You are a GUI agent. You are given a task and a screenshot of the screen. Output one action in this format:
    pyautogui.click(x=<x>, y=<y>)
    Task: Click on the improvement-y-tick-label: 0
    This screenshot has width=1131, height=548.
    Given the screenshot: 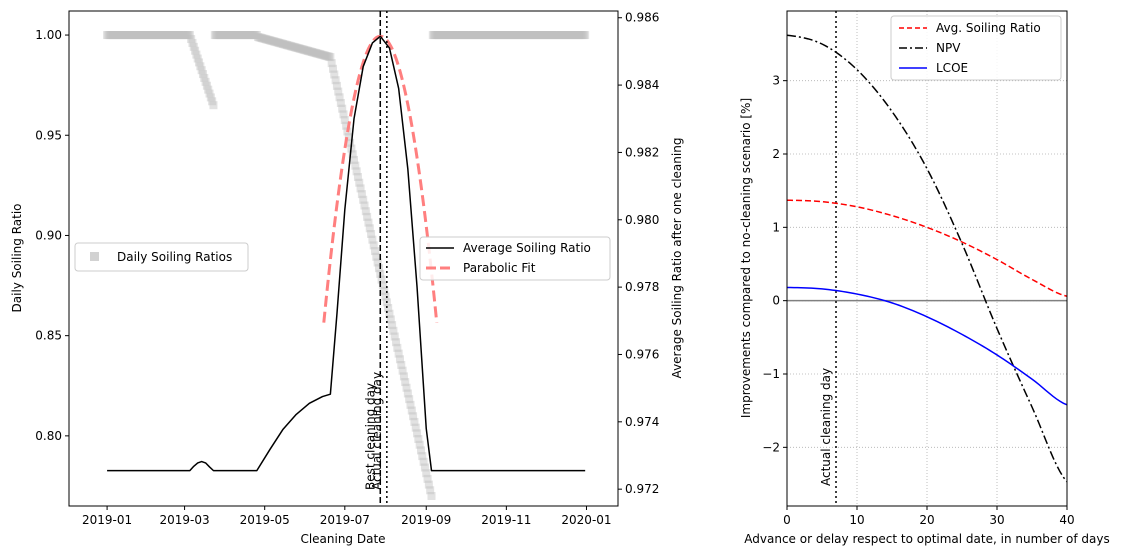 What is the action you would take?
    pyautogui.click(x=776, y=301)
    